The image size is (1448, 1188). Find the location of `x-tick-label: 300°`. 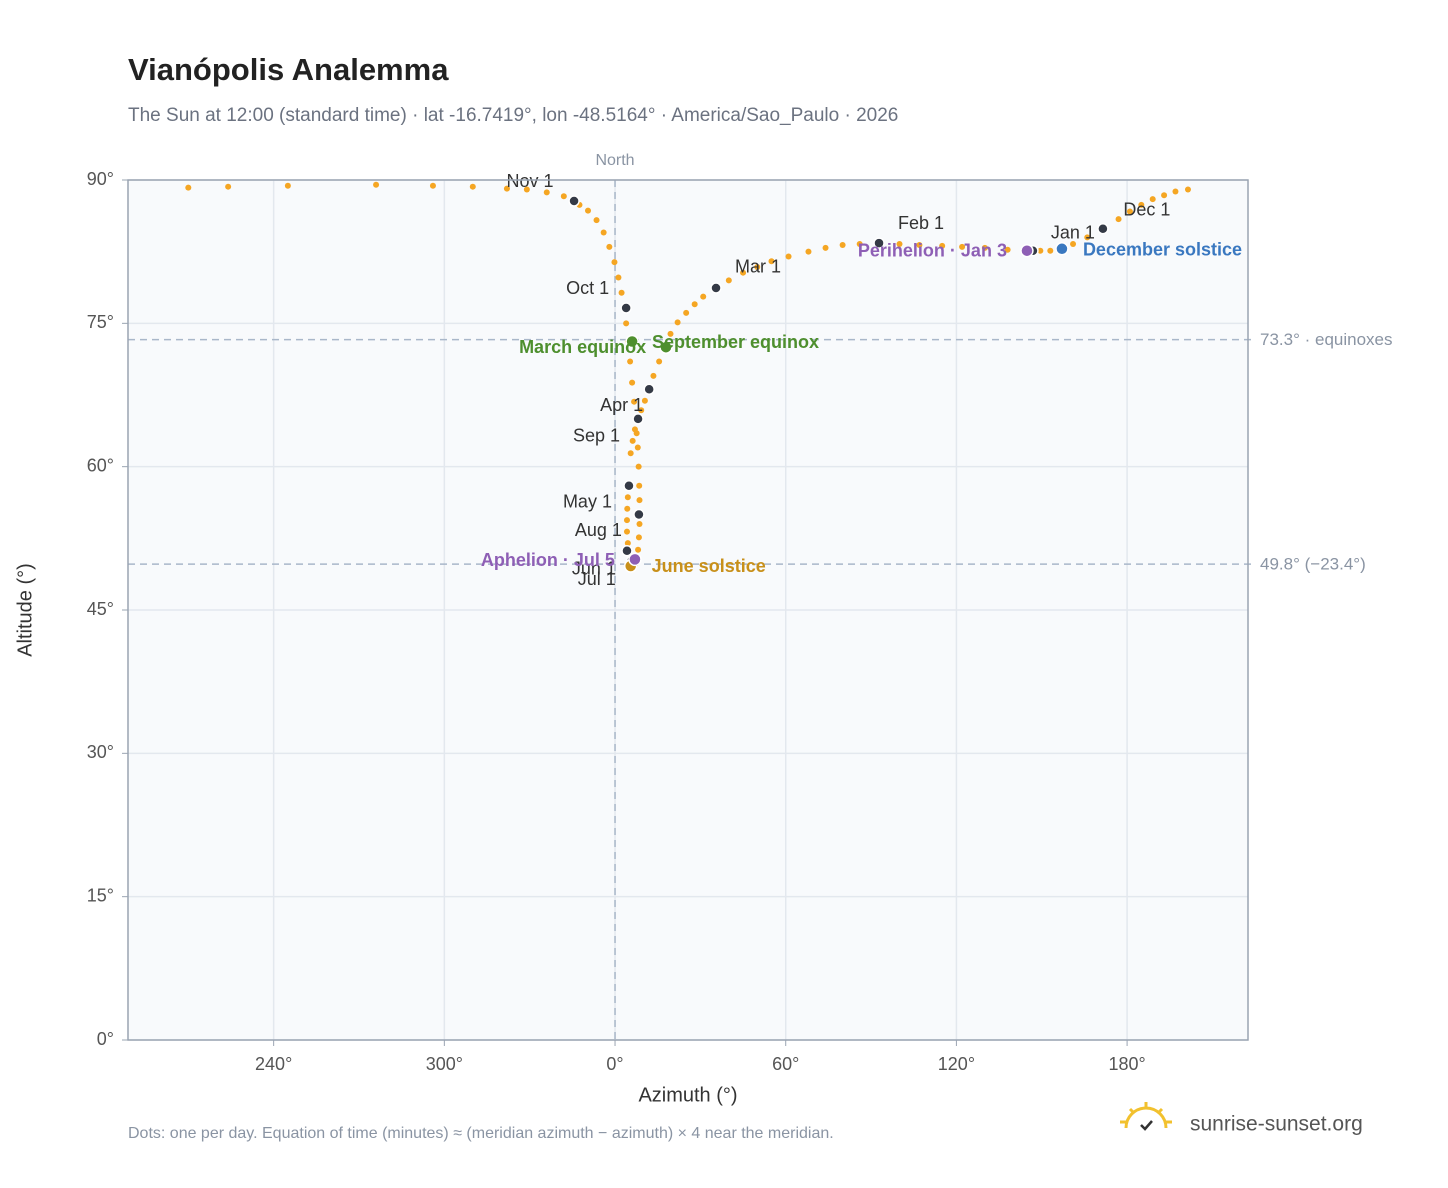

x-tick-label: 300° is located at coordinates (444, 1064).